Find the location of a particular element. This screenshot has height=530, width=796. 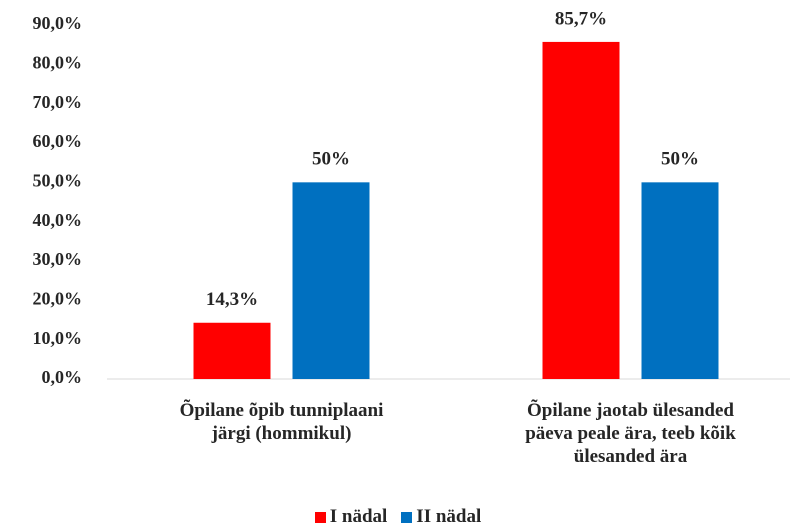

legend-label: II nädal is located at coordinates (449, 516).